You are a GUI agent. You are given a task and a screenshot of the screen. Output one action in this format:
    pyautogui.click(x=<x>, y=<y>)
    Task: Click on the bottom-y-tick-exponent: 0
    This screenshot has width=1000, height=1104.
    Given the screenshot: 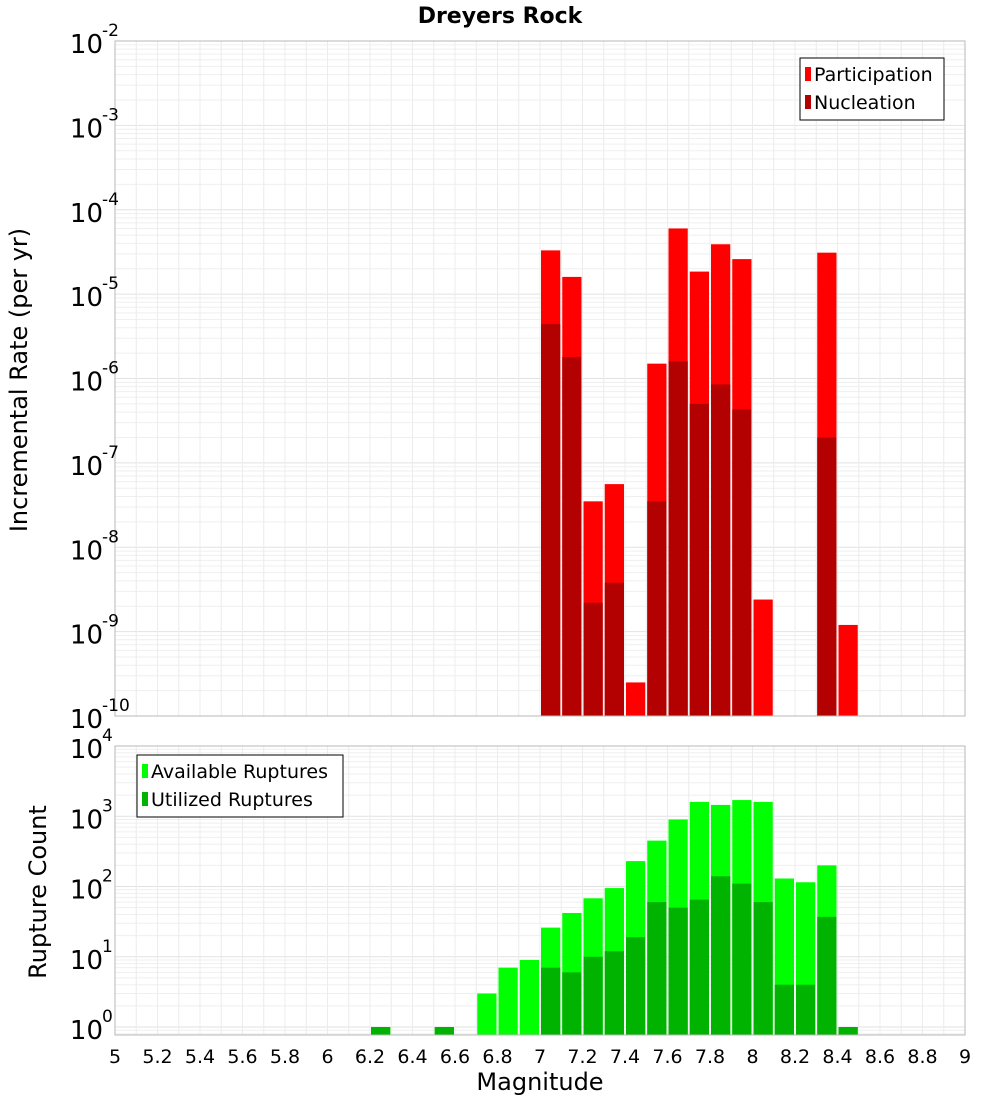 What is the action you would take?
    pyautogui.click(x=107, y=1017)
    